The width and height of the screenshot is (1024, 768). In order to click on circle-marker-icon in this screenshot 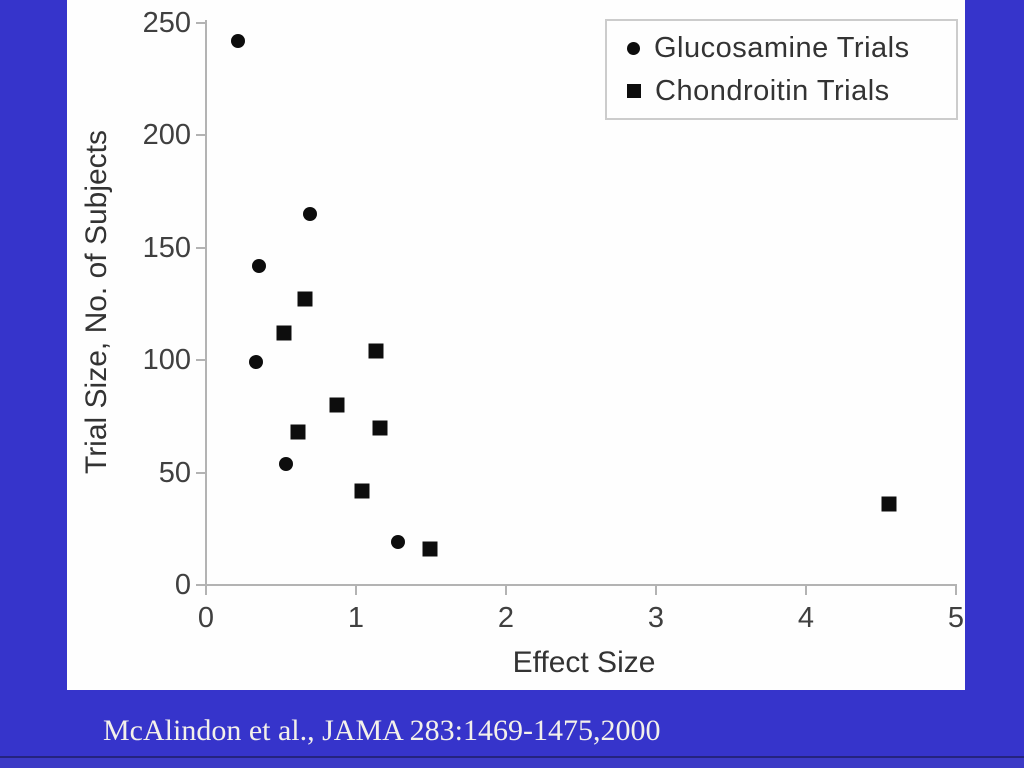, I will do `click(633, 48)`.